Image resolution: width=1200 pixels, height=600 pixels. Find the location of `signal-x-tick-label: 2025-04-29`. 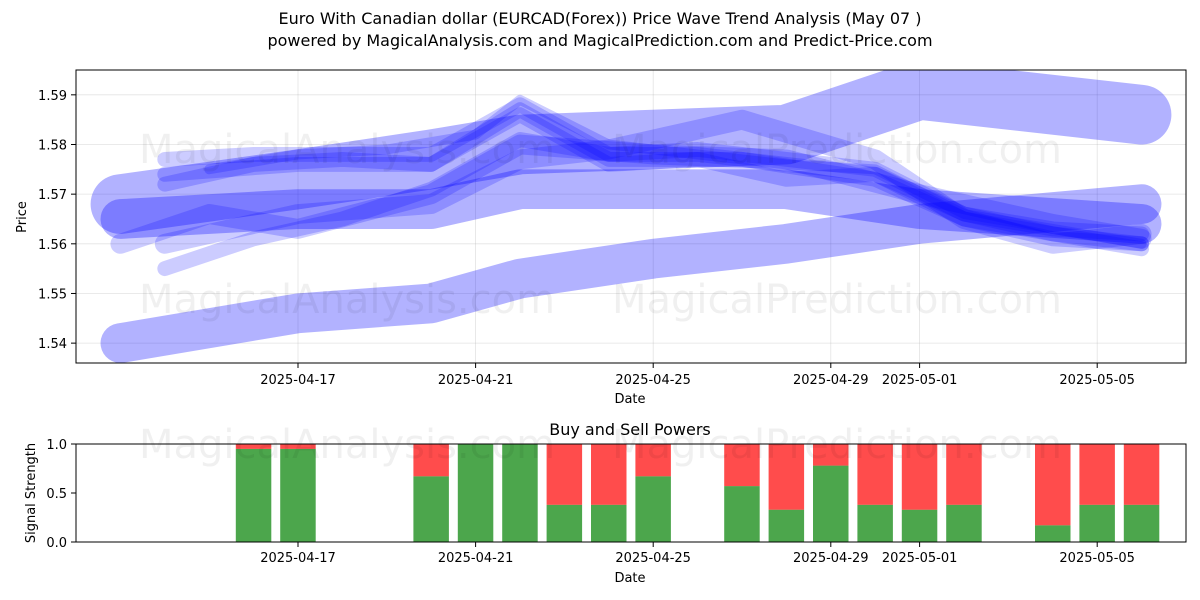

signal-x-tick-label: 2025-04-29 is located at coordinates (831, 558).